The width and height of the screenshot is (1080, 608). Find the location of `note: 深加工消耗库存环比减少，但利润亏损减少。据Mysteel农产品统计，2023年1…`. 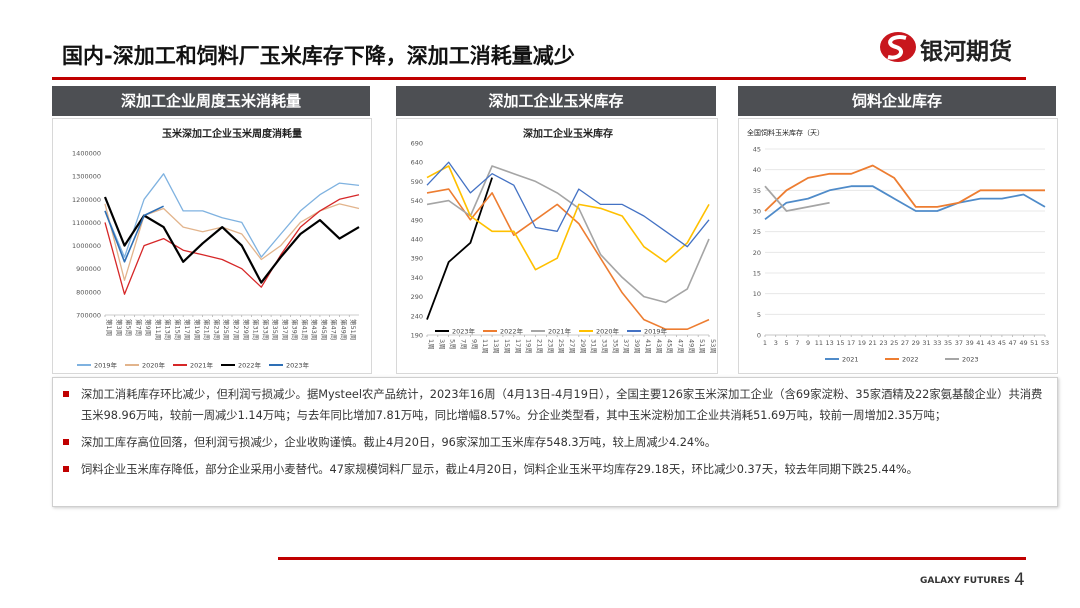

note: 深加工消耗库存环比减少，但利润亏损减少。据Mysteel农产品统计，2023年1… is located at coordinates (555, 405).